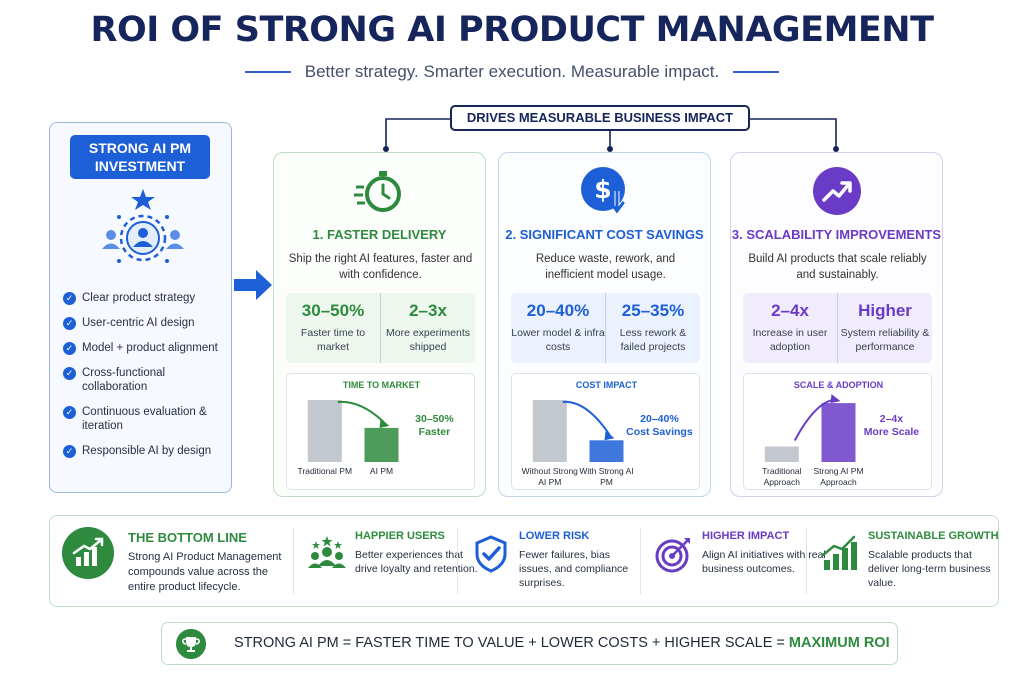  What do you see at coordinates (933, 536) in the screenshot?
I see `benefit-title: SUSTAINABLE GROWTH` at bounding box center [933, 536].